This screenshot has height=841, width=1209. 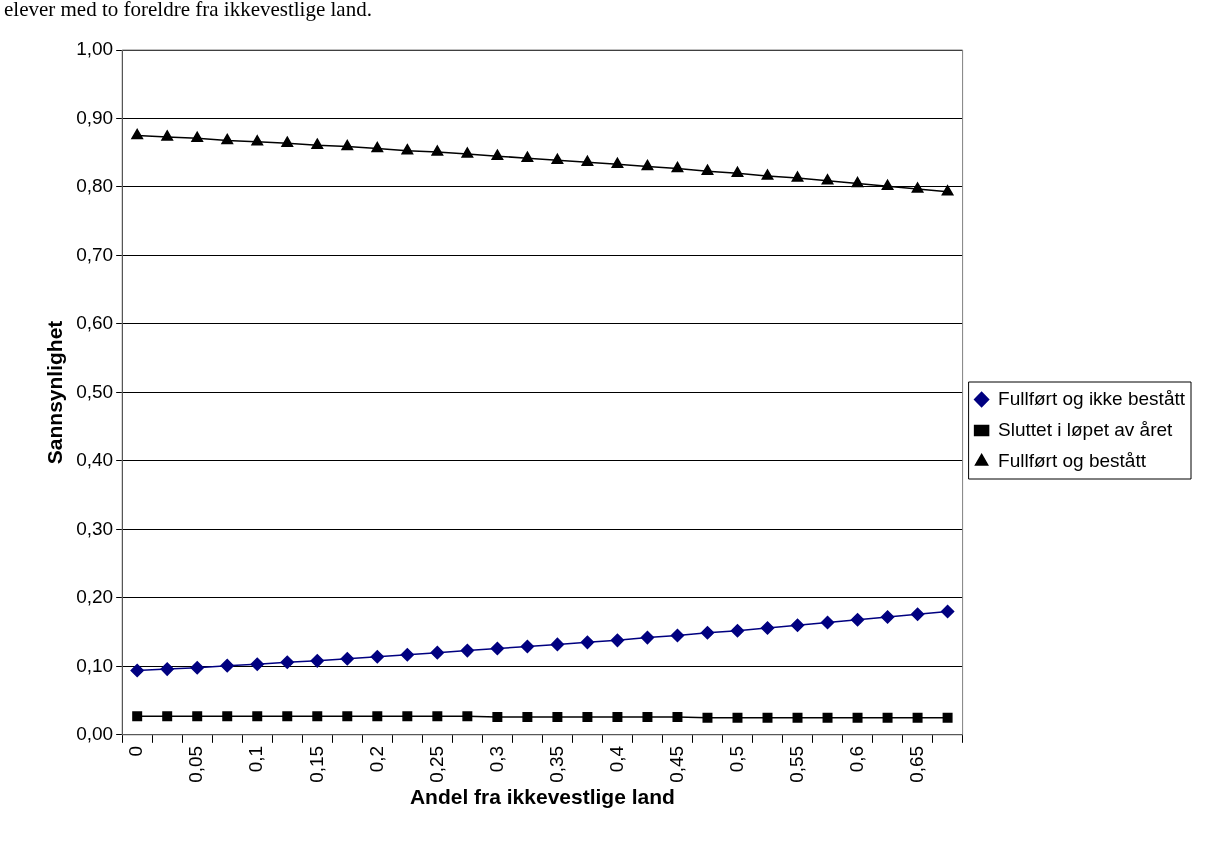 What do you see at coordinates (916, 764) in the screenshot?
I see `x-tick-label: 0,65` at bounding box center [916, 764].